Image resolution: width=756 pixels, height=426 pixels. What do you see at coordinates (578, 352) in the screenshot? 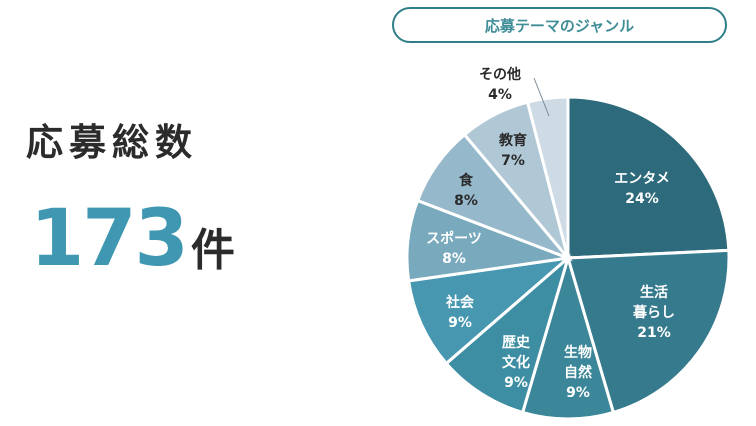
I see `slice-name: 生物` at bounding box center [578, 352].